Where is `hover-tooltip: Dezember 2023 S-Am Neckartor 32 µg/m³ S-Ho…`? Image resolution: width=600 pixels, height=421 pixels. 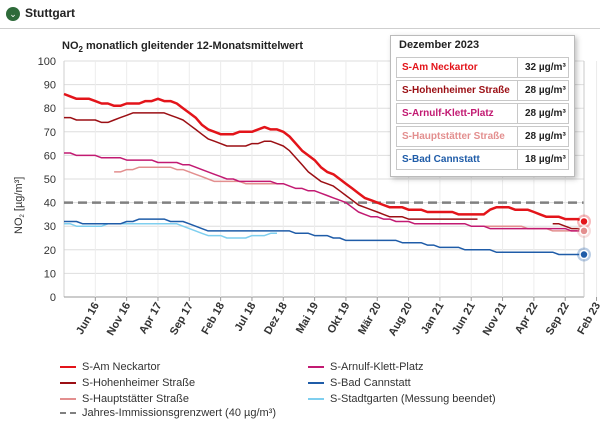 hover-tooltip: Dezember 2023 S-Am Neckartor 32 µg/m³ S-Ho… is located at coordinates (482, 106).